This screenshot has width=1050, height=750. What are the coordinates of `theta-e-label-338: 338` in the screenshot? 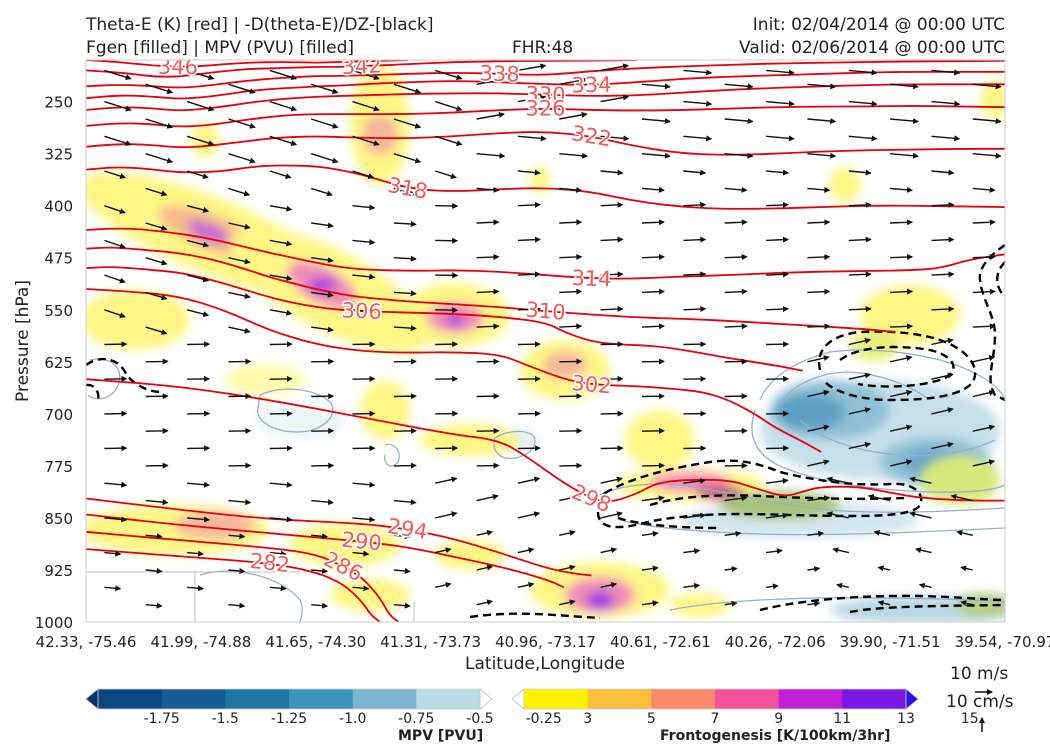 It's located at (499, 73).